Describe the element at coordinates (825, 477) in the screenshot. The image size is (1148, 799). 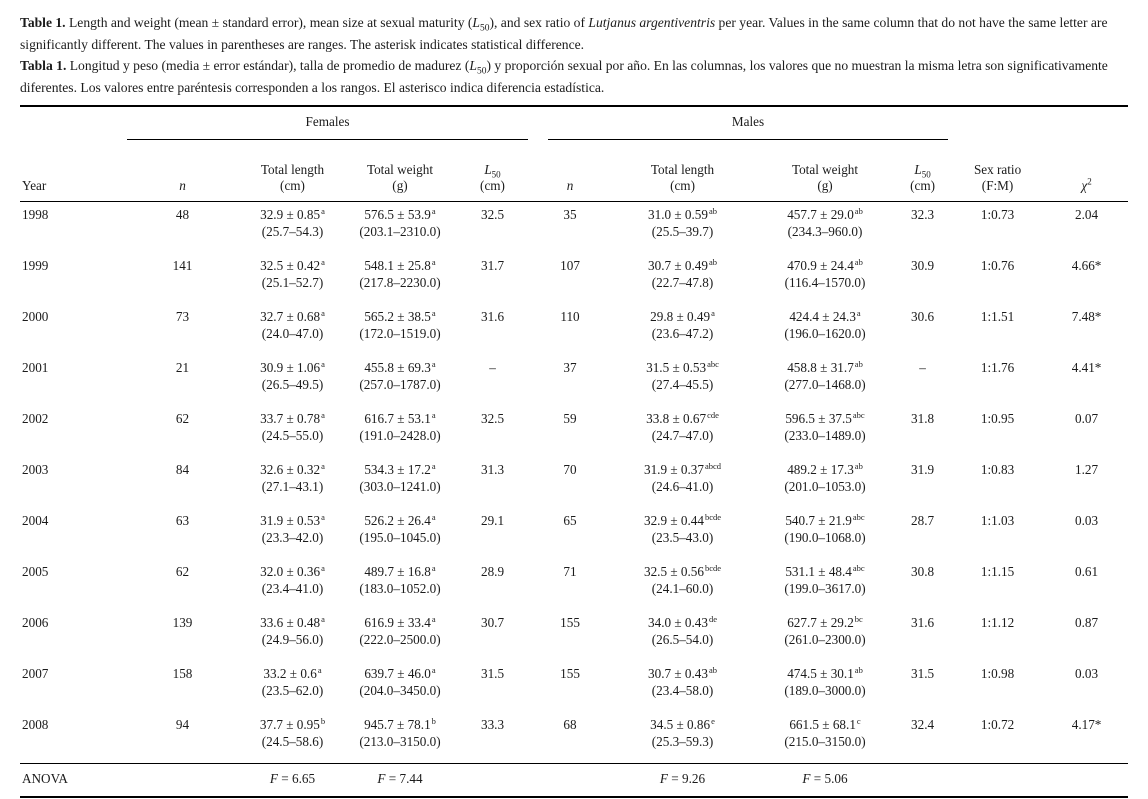
I see `cell-total-weight-males: 489.2 ± 17.3ab (201.0–1053.0)` at that location.